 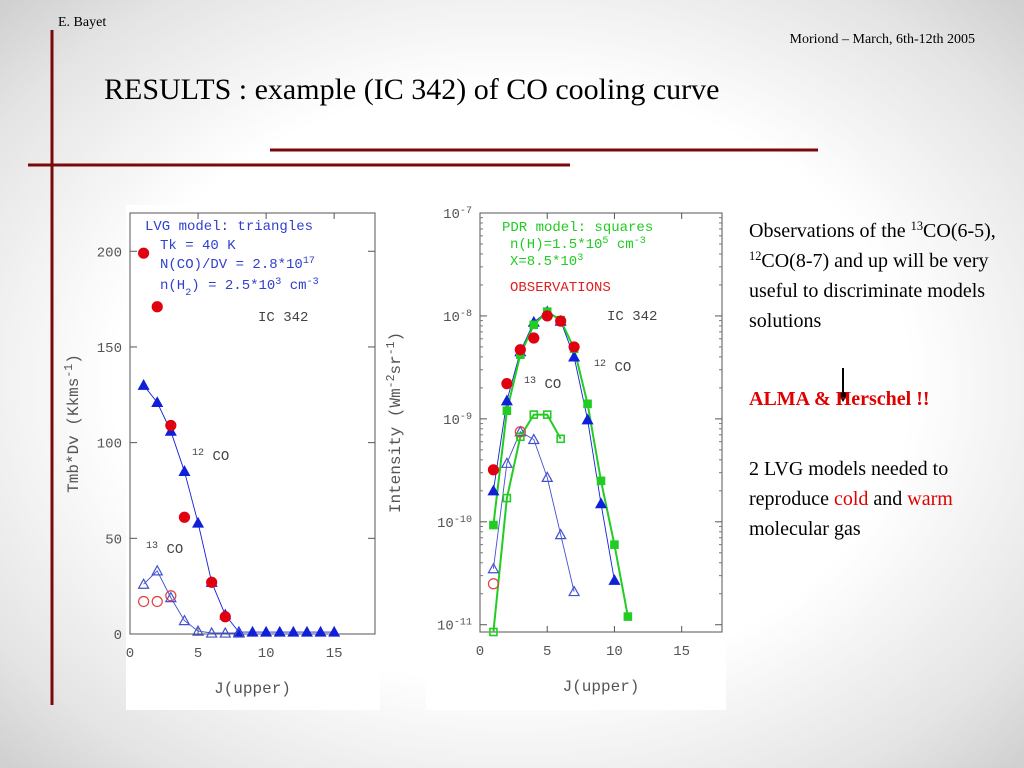 What do you see at coordinates (849, 484) in the screenshot?
I see `text-run: 2 LVG models needed to reproduce` at bounding box center [849, 484].